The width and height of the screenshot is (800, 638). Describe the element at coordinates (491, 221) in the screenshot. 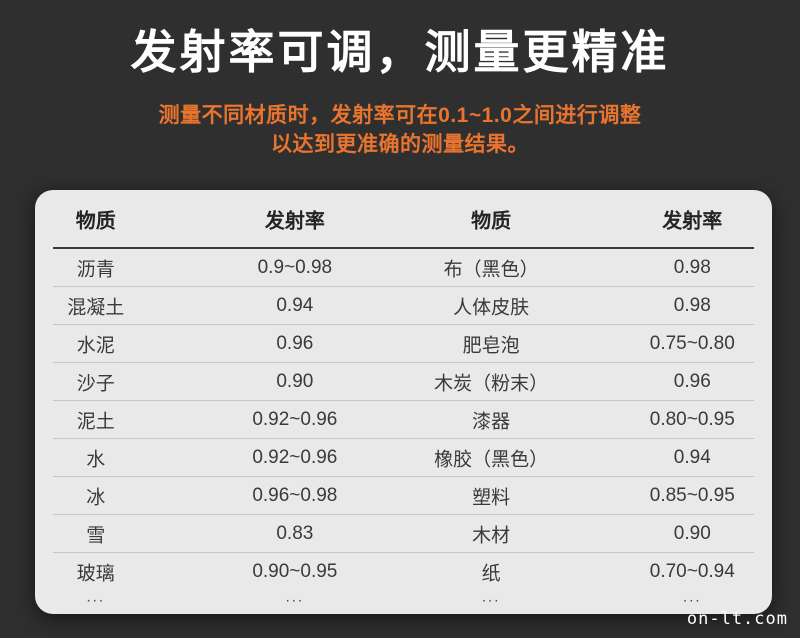

I see `column-header-material-right: 物质` at that location.